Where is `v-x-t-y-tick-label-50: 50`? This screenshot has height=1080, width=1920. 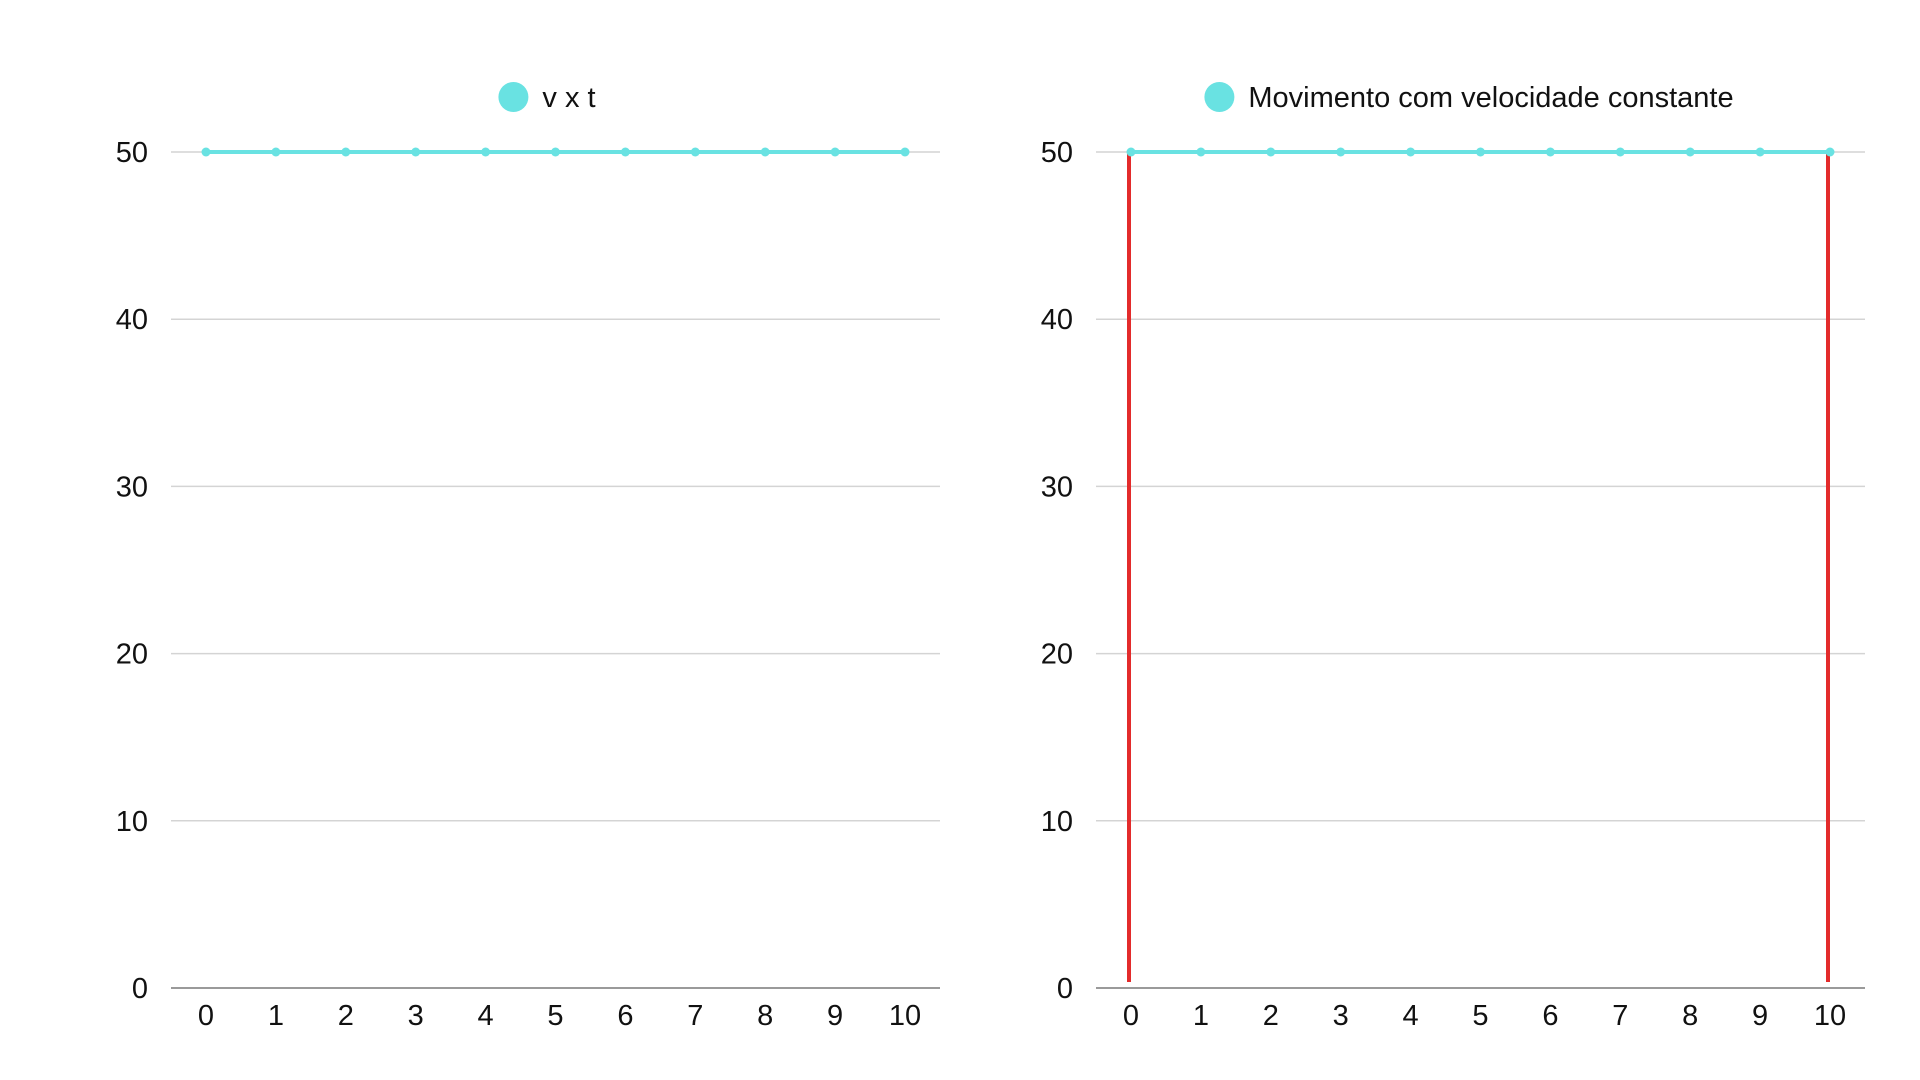 v-x-t-y-tick-label-50: 50 is located at coordinates (132, 153).